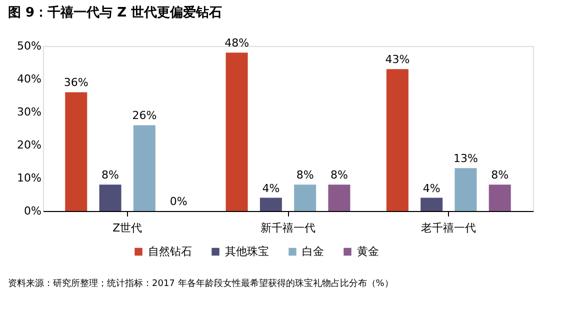 This screenshot has width=571, height=321. I want to click on x-tick-label: Z世代, so click(127, 228).